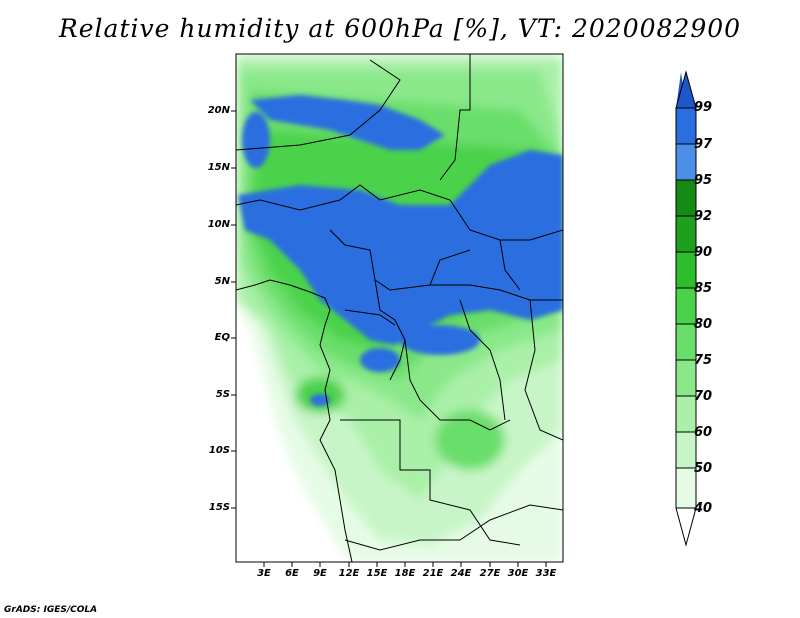 The image size is (800, 618). What do you see at coordinates (461, 573) in the screenshot?
I see `lon-label: 24E` at bounding box center [461, 573].